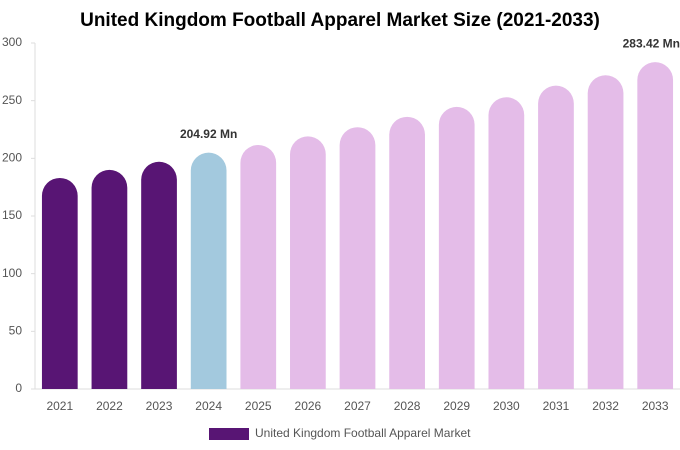 The width and height of the screenshot is (680, 450). Describe the element at coordinates (357, 406) in the screenshot. I see `x-tick-label: 2027` at that location.